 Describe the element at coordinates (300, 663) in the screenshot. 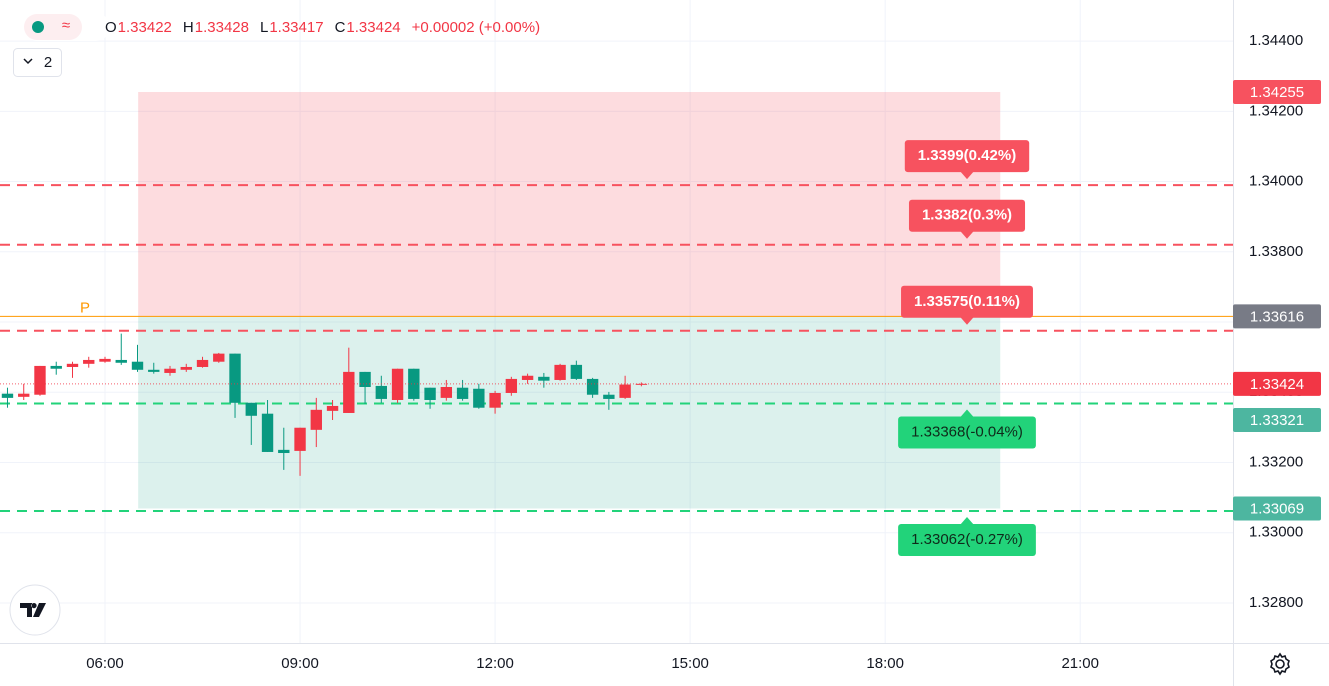

I see `x-tick-label: 09:00` at that location.